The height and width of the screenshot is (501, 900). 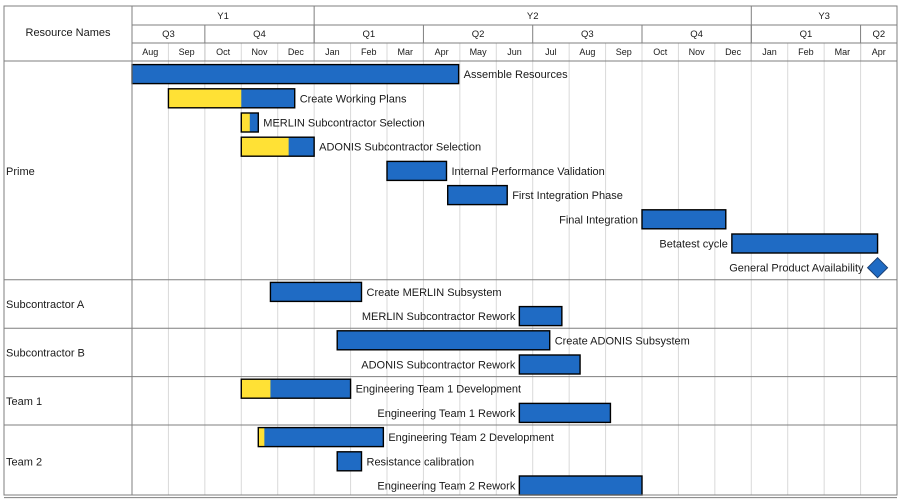 I want to click on resource-label: Subcontractor A, so click(x=45, y=305).